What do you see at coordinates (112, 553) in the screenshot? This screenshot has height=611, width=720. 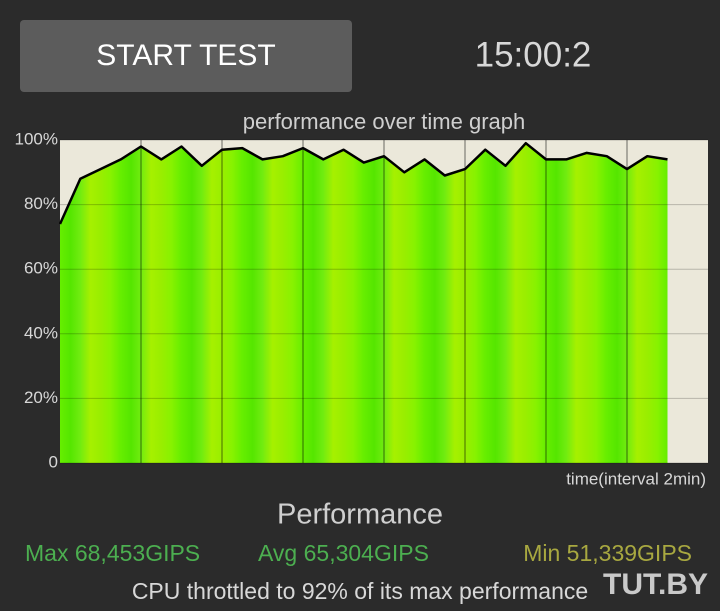 I see `max-stat: Max 68,453GIPS` at bounding box center [112, 553].